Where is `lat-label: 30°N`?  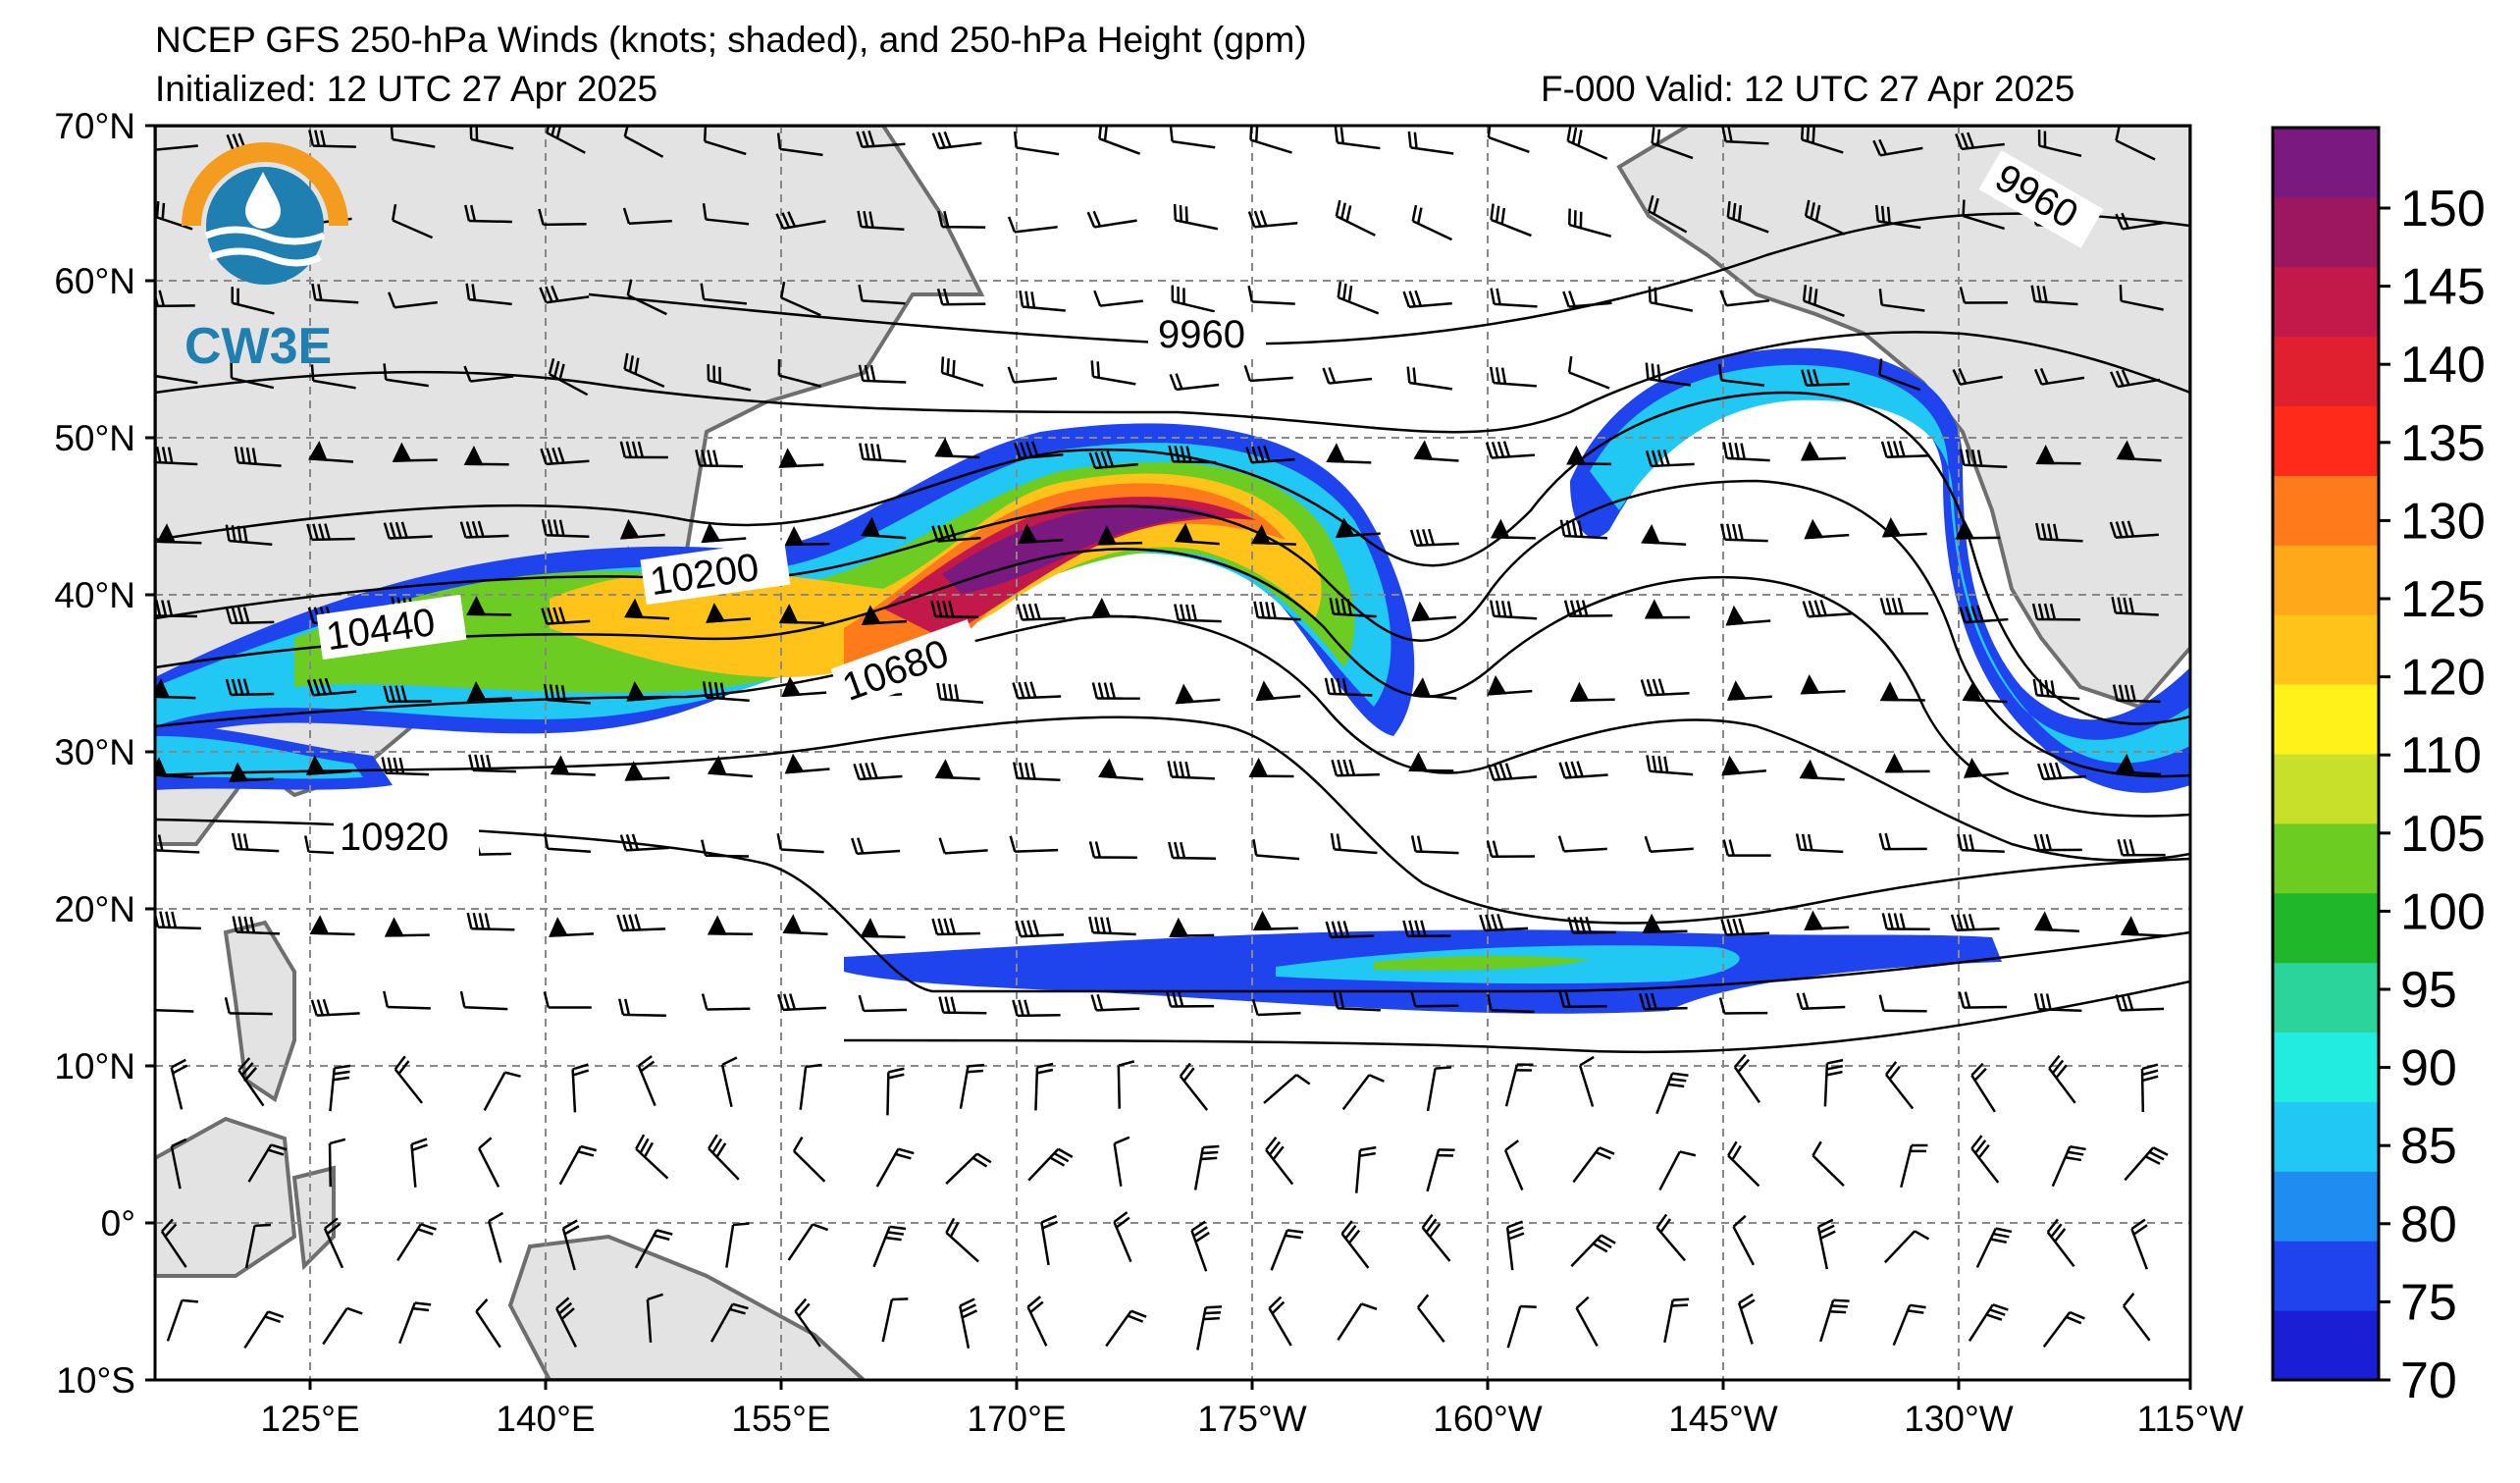
lat-label: 30°N is located at coordinates (94, 752).